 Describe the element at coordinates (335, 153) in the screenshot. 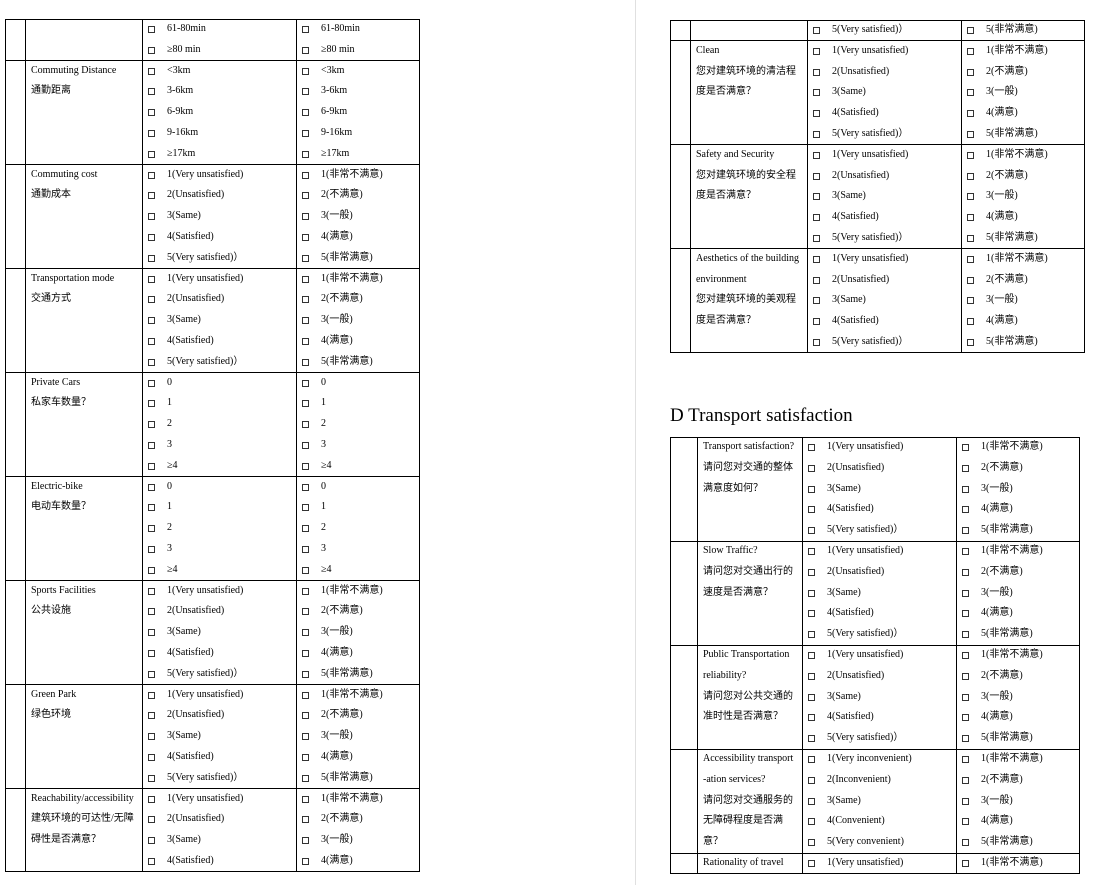

I see `option-text: ≥17km` at that location.